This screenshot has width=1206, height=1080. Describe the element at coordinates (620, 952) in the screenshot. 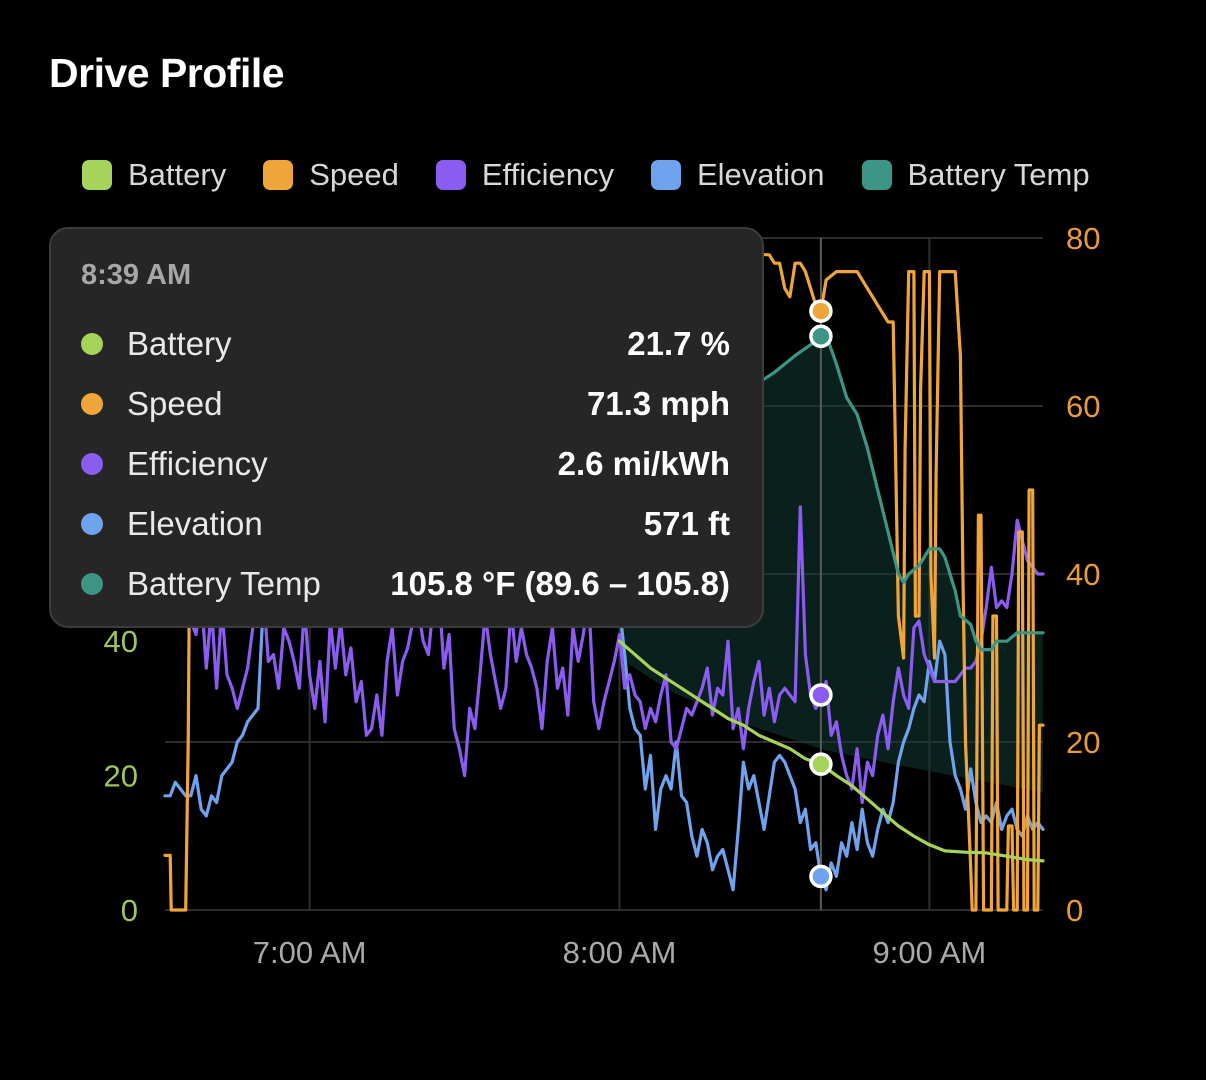

I see `x-tick-label: 8:00 AM` at that location.